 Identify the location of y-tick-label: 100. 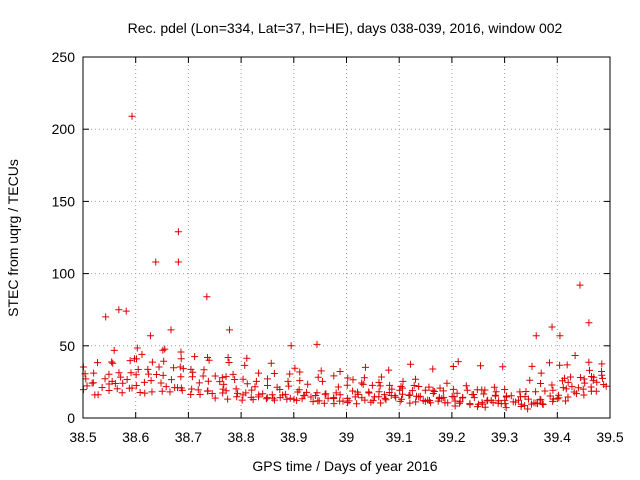
(64, 274).